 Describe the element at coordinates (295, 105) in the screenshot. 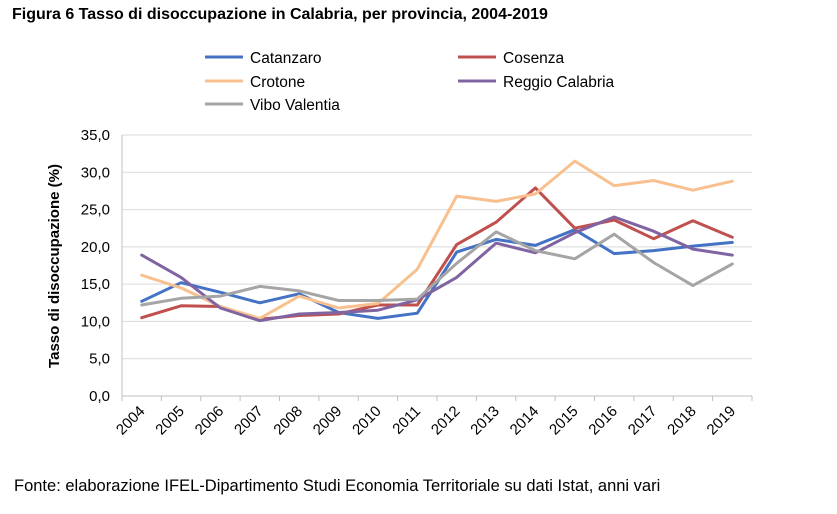

I see `legend-label-vibo-valentia: Vibo Valentia` at that location.